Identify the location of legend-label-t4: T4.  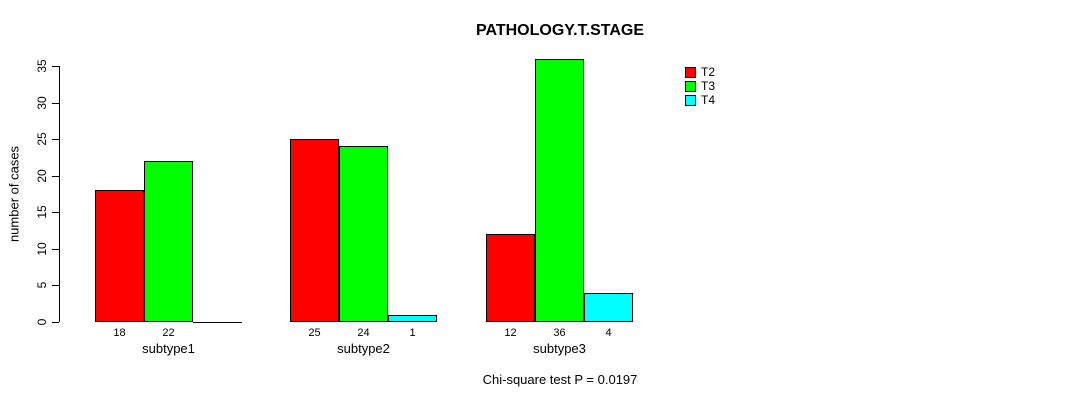
(708, 100).